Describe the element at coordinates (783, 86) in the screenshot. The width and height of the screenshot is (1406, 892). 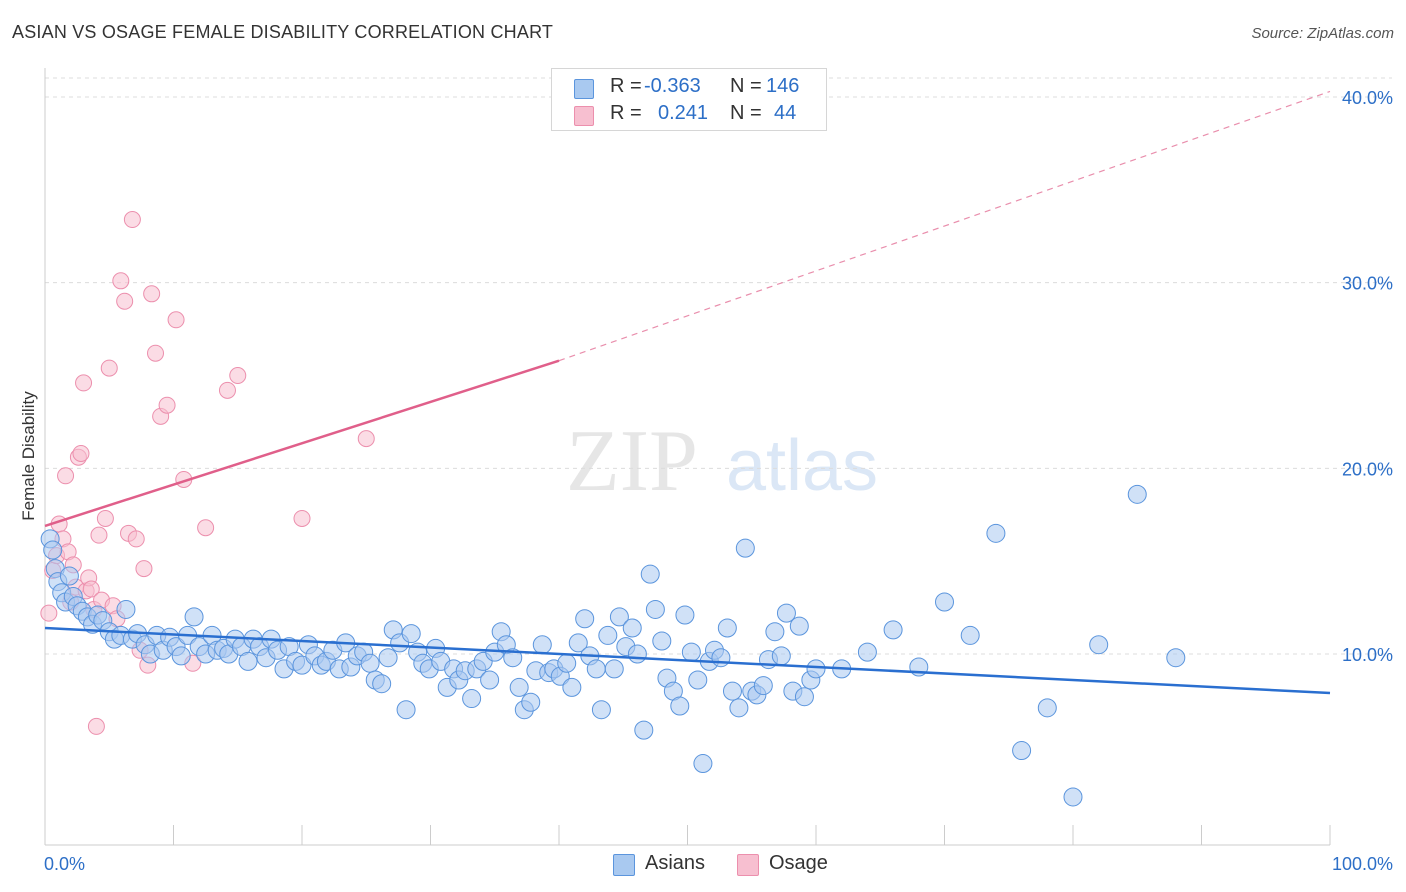
I see `legend-n-value-asians: 146` at that location.